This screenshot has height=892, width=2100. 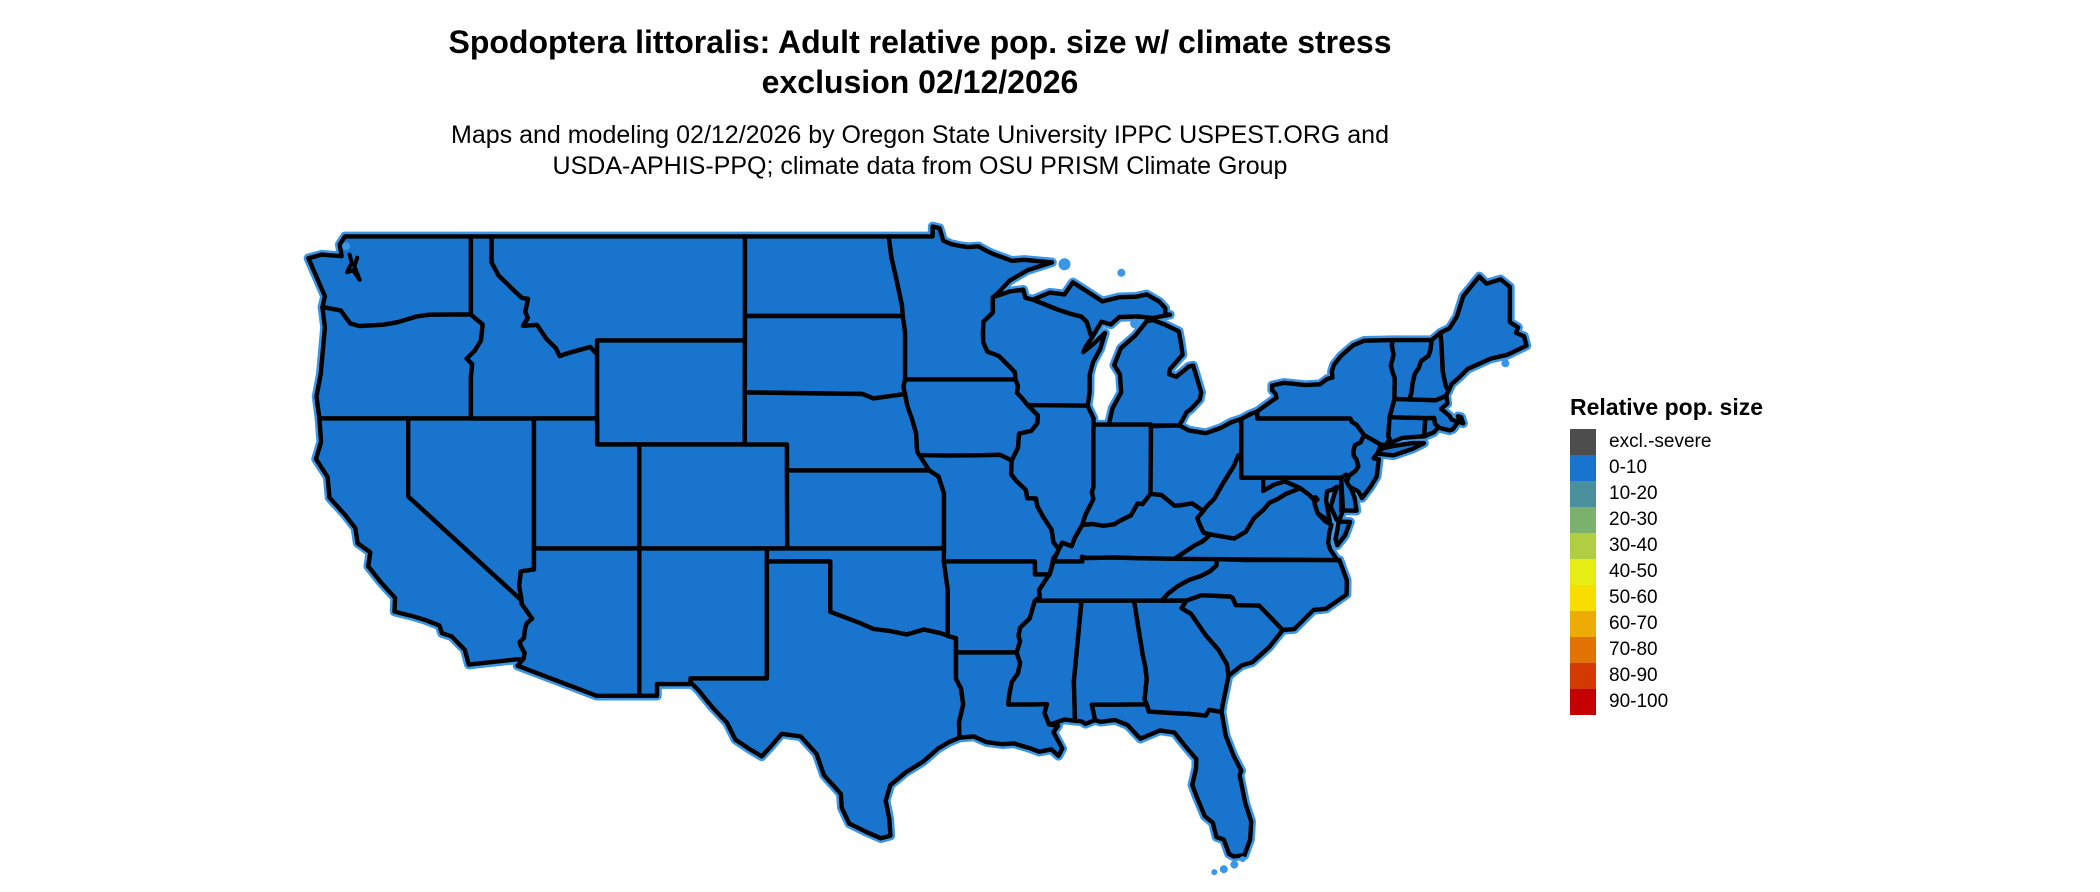 I want to click on figure-title-line2: exclusion 02/12/2026, so click(x=920, y=82).